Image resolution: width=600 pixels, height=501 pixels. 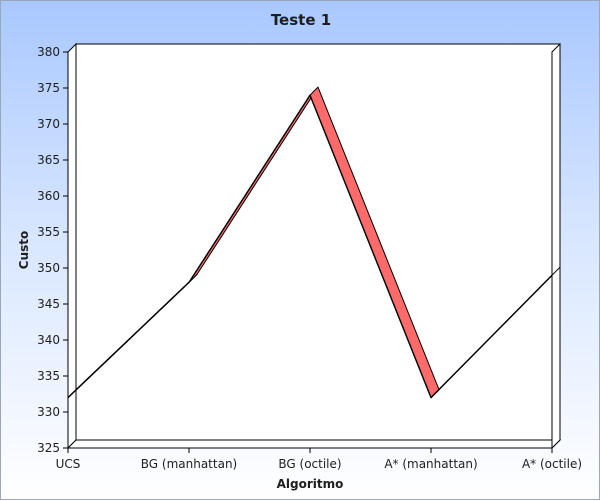 What do you see at coordinates (309, 464) in the screenshot?
I see `x-tick-label: BG (octile)` at bounding box center [309, 464].